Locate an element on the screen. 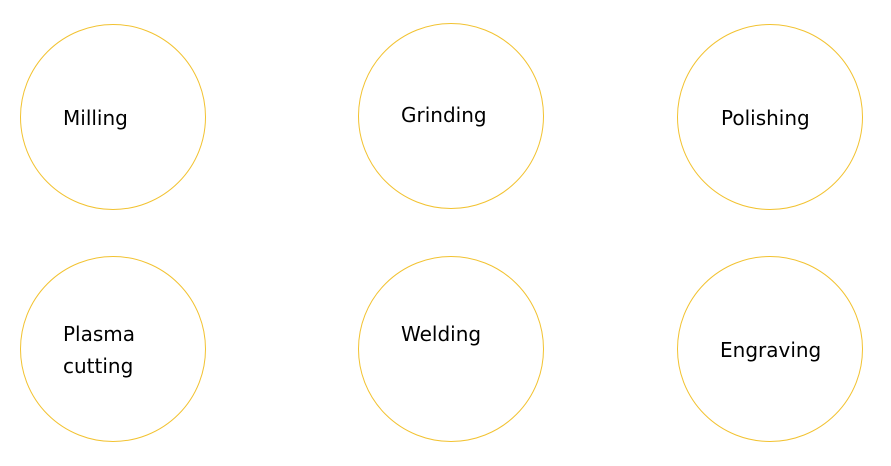 Image resolution: width=891 pixels, height=466 pixels. label-engraving: Engraving is located at coordinates (771, 350).